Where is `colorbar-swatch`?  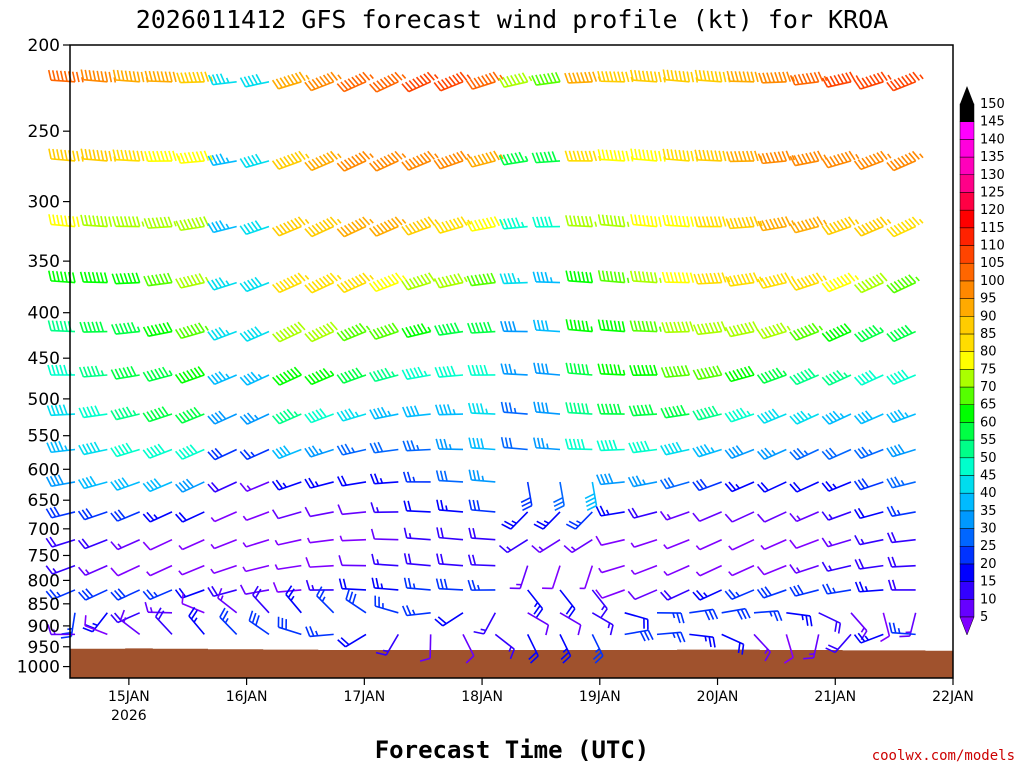 colorbar-swatch is located at coordinates (967, 183).